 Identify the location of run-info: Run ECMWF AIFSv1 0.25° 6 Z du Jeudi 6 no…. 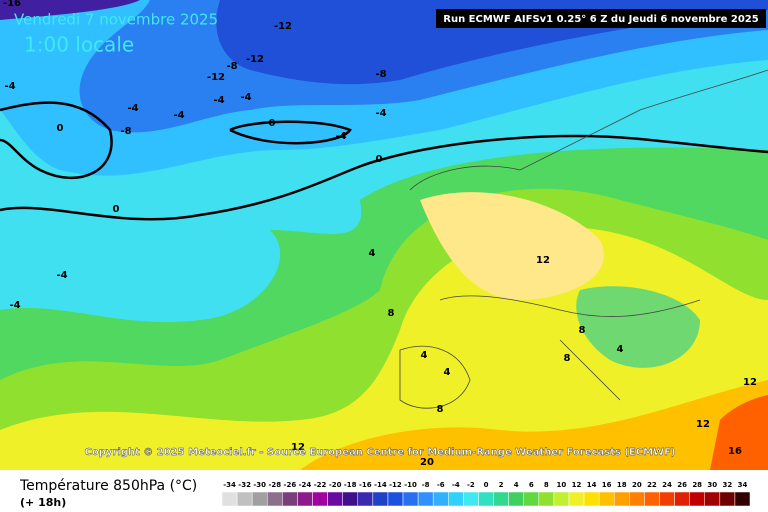
(600, 19).